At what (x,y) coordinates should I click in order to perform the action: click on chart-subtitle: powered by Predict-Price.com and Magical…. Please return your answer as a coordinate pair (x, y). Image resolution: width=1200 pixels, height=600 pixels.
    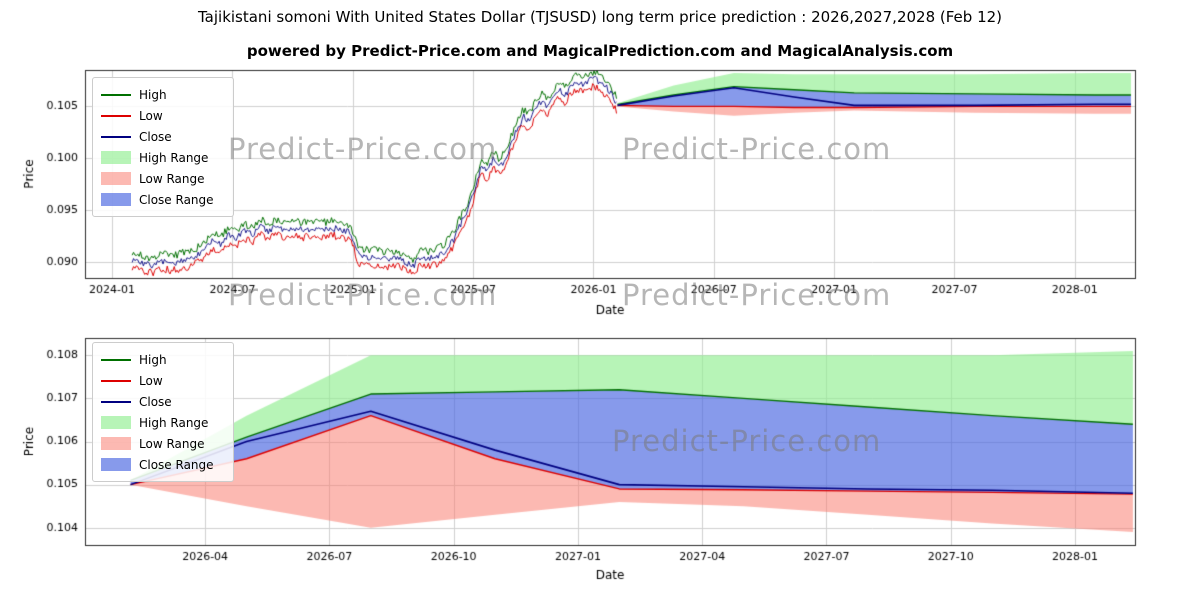
    Looking at the image, I should click on (600, 51).